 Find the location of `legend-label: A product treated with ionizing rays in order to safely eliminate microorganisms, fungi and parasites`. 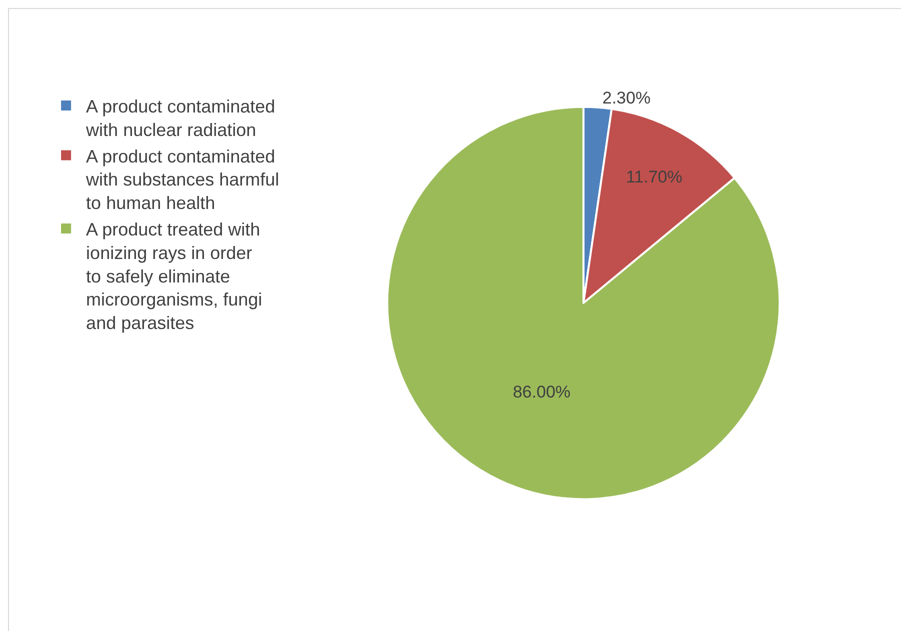

legend-label: A product treated with ionizing rays in order to safely eliminate microorganisms, fungi and parasites is located at coordinates (174, 277).